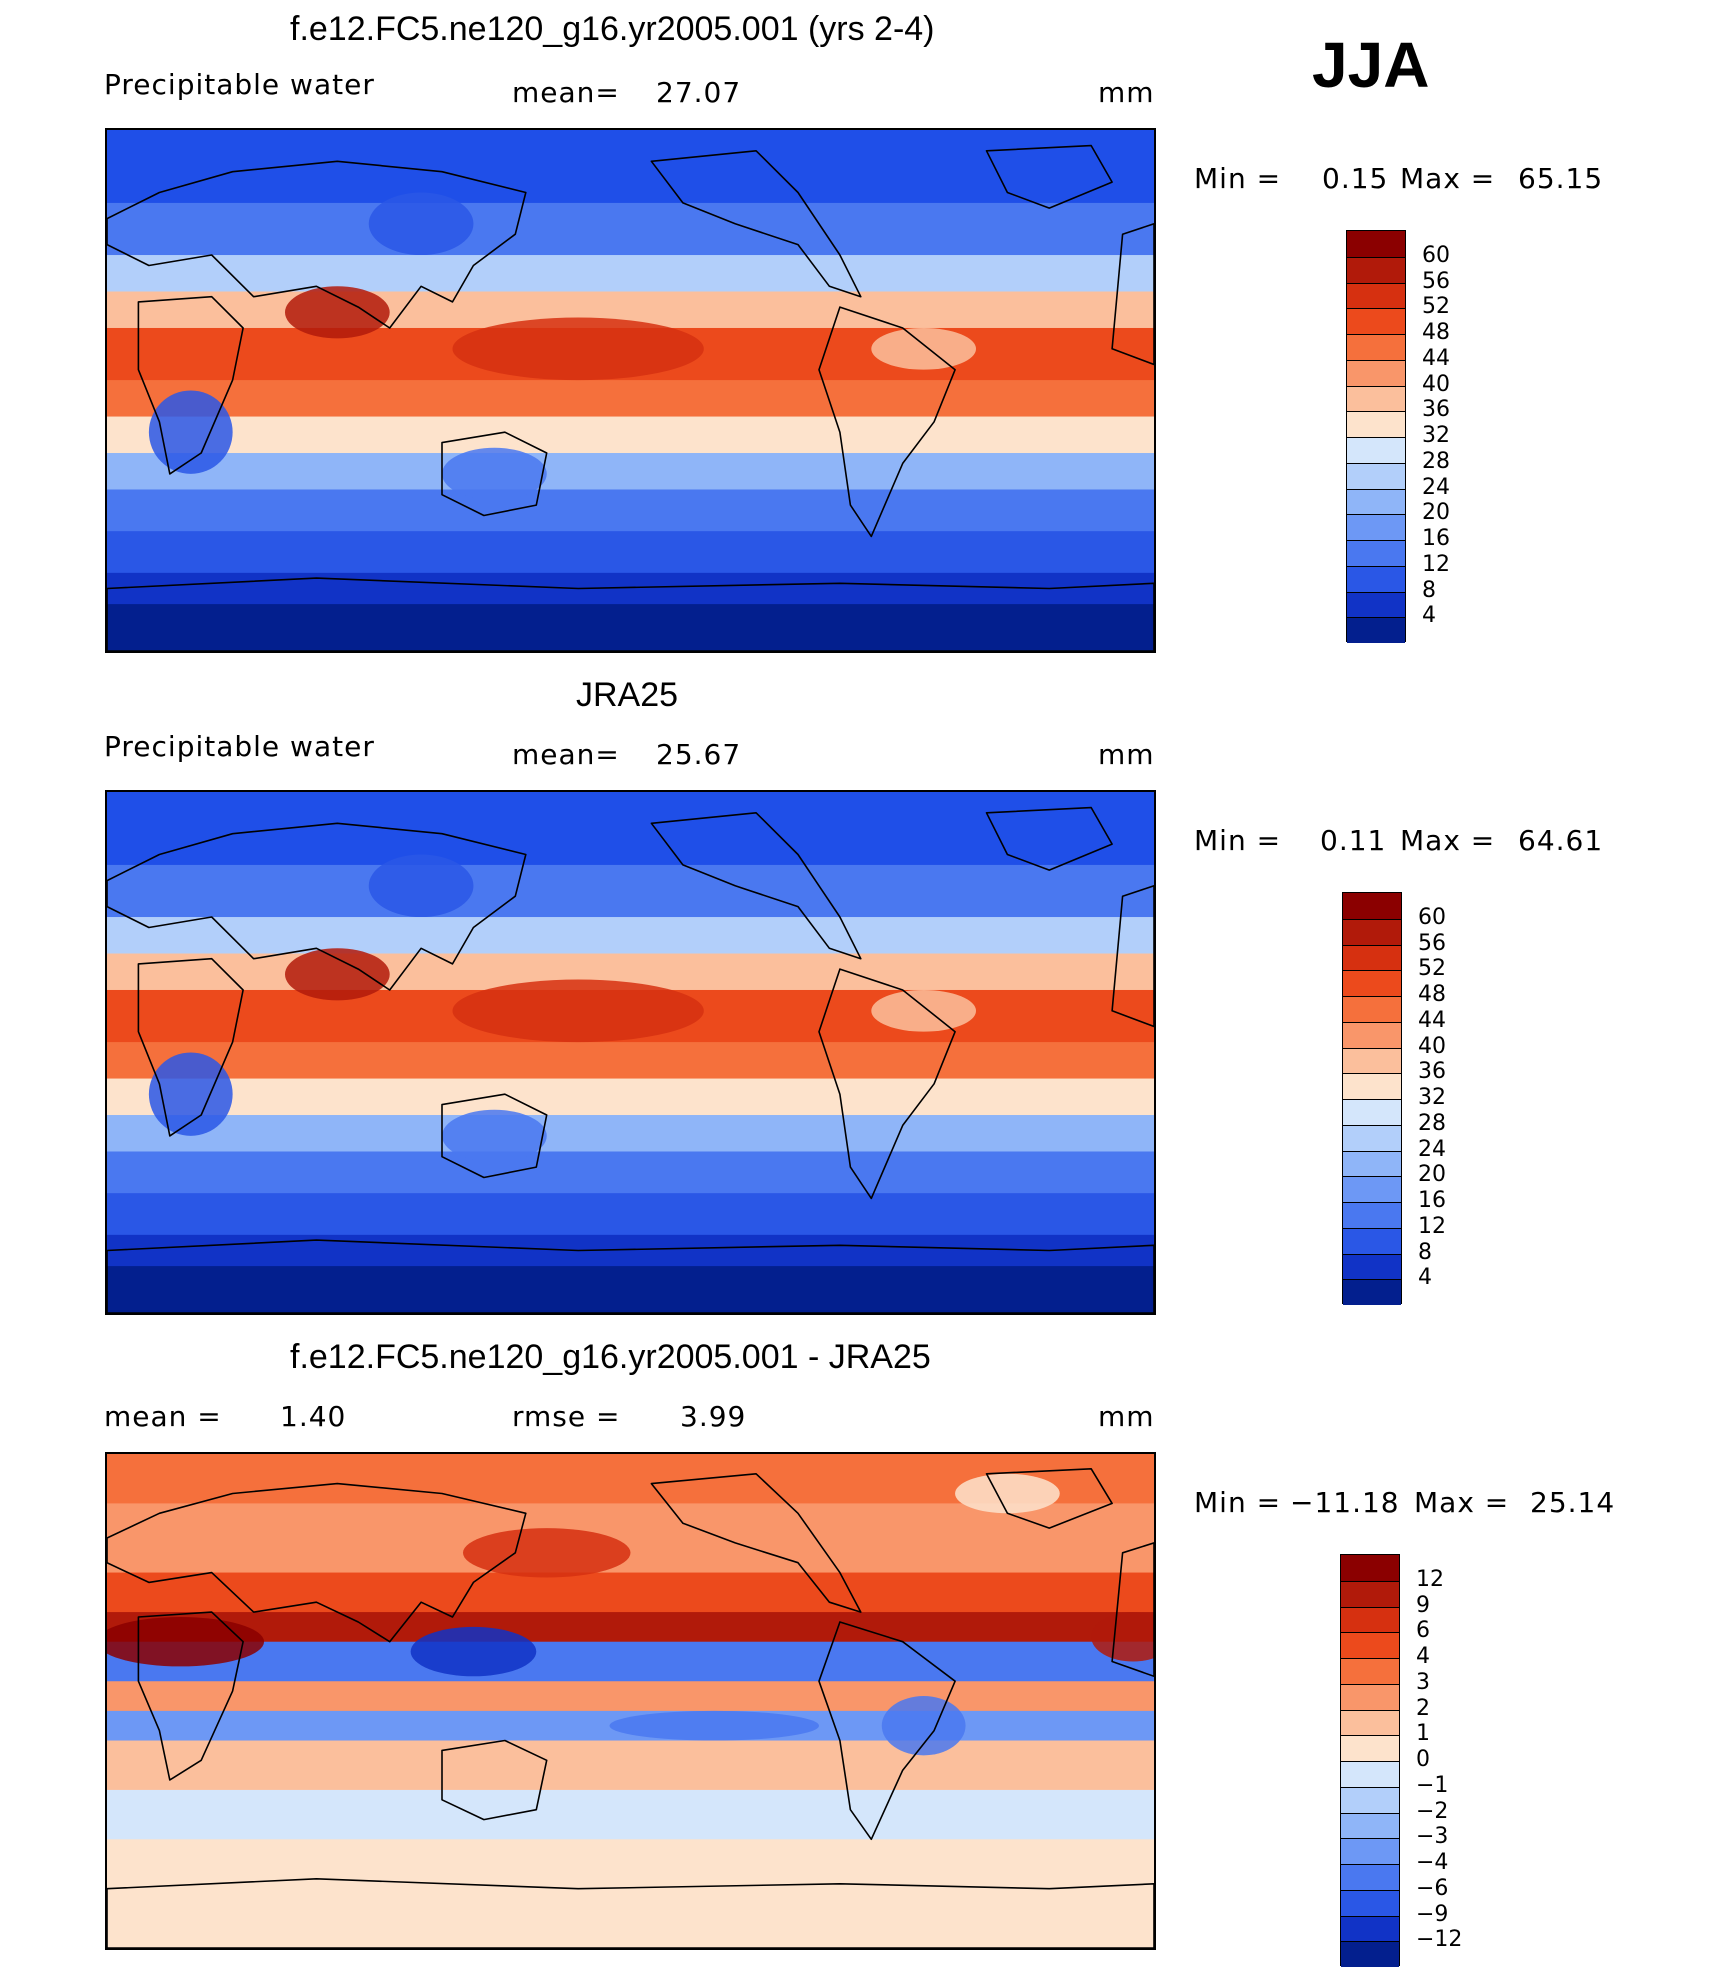  Describe the element at coordinates (1432, 1888) in the screenshot. I see `colorbar-tick-label: −6` at that location.